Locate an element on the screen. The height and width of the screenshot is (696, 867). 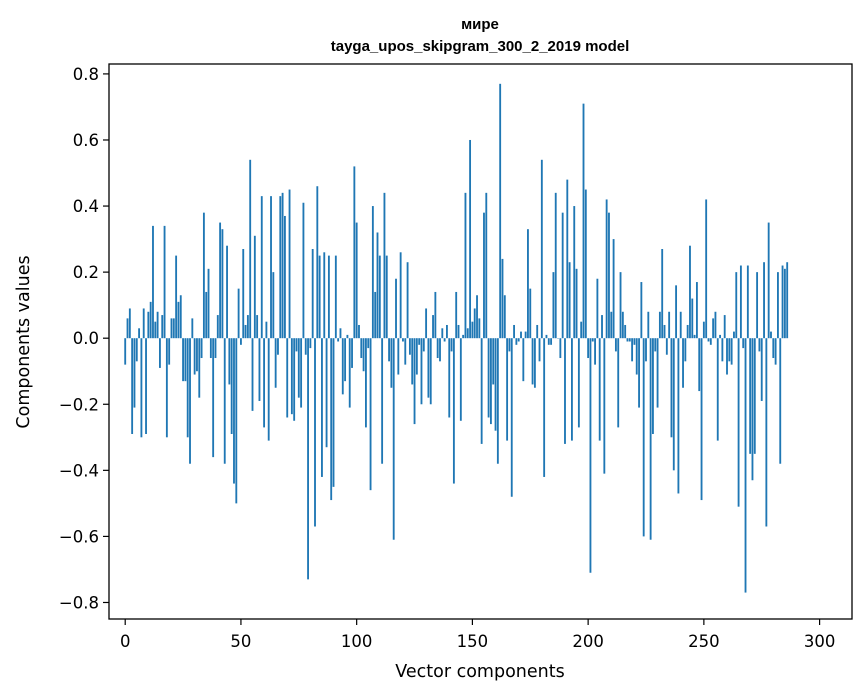
x-tick-label: 300 is located at coordinates (820, 641).